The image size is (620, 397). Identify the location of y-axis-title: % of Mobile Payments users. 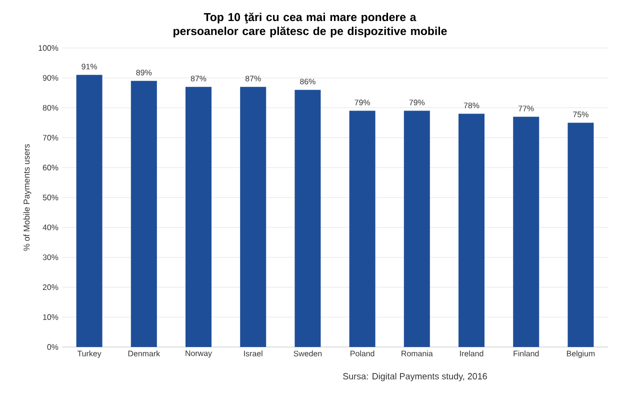
(27, 197).